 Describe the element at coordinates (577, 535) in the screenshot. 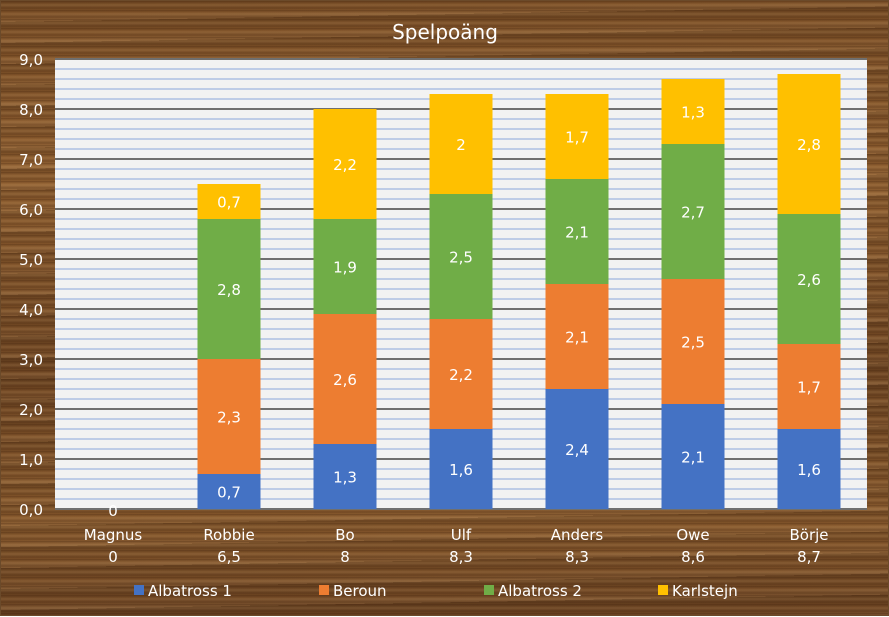

I see `x-tick-label: Anders` at that location.